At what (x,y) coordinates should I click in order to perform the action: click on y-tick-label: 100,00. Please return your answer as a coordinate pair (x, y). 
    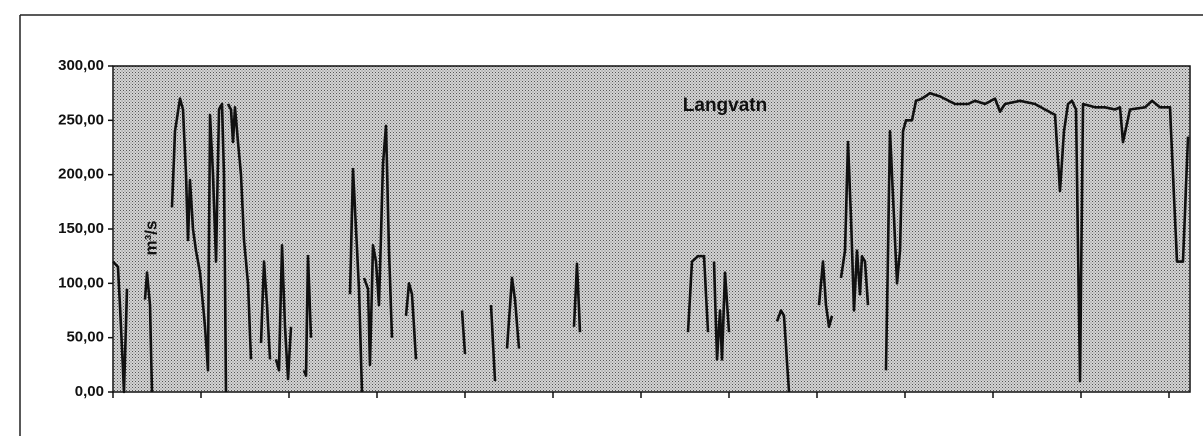
    Looking at the image, I should click on (81, 282).